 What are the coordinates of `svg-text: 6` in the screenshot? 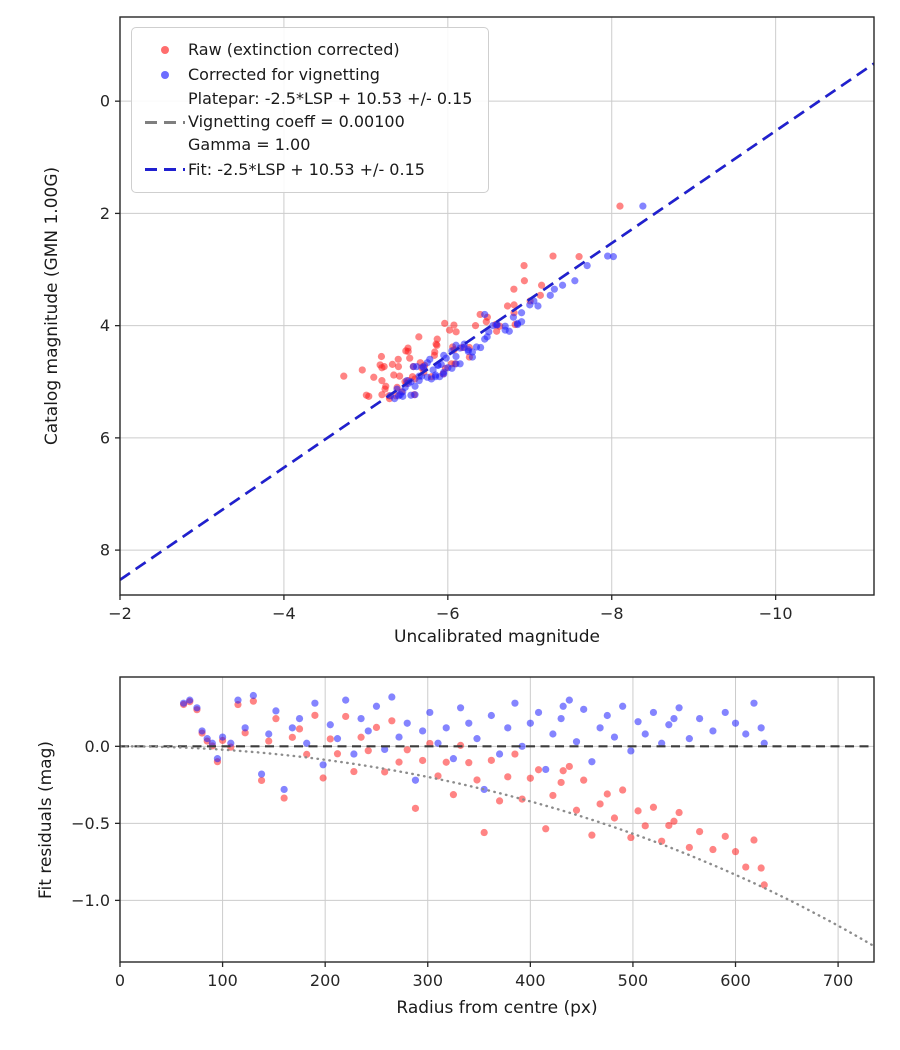 It's located at (105, 437).